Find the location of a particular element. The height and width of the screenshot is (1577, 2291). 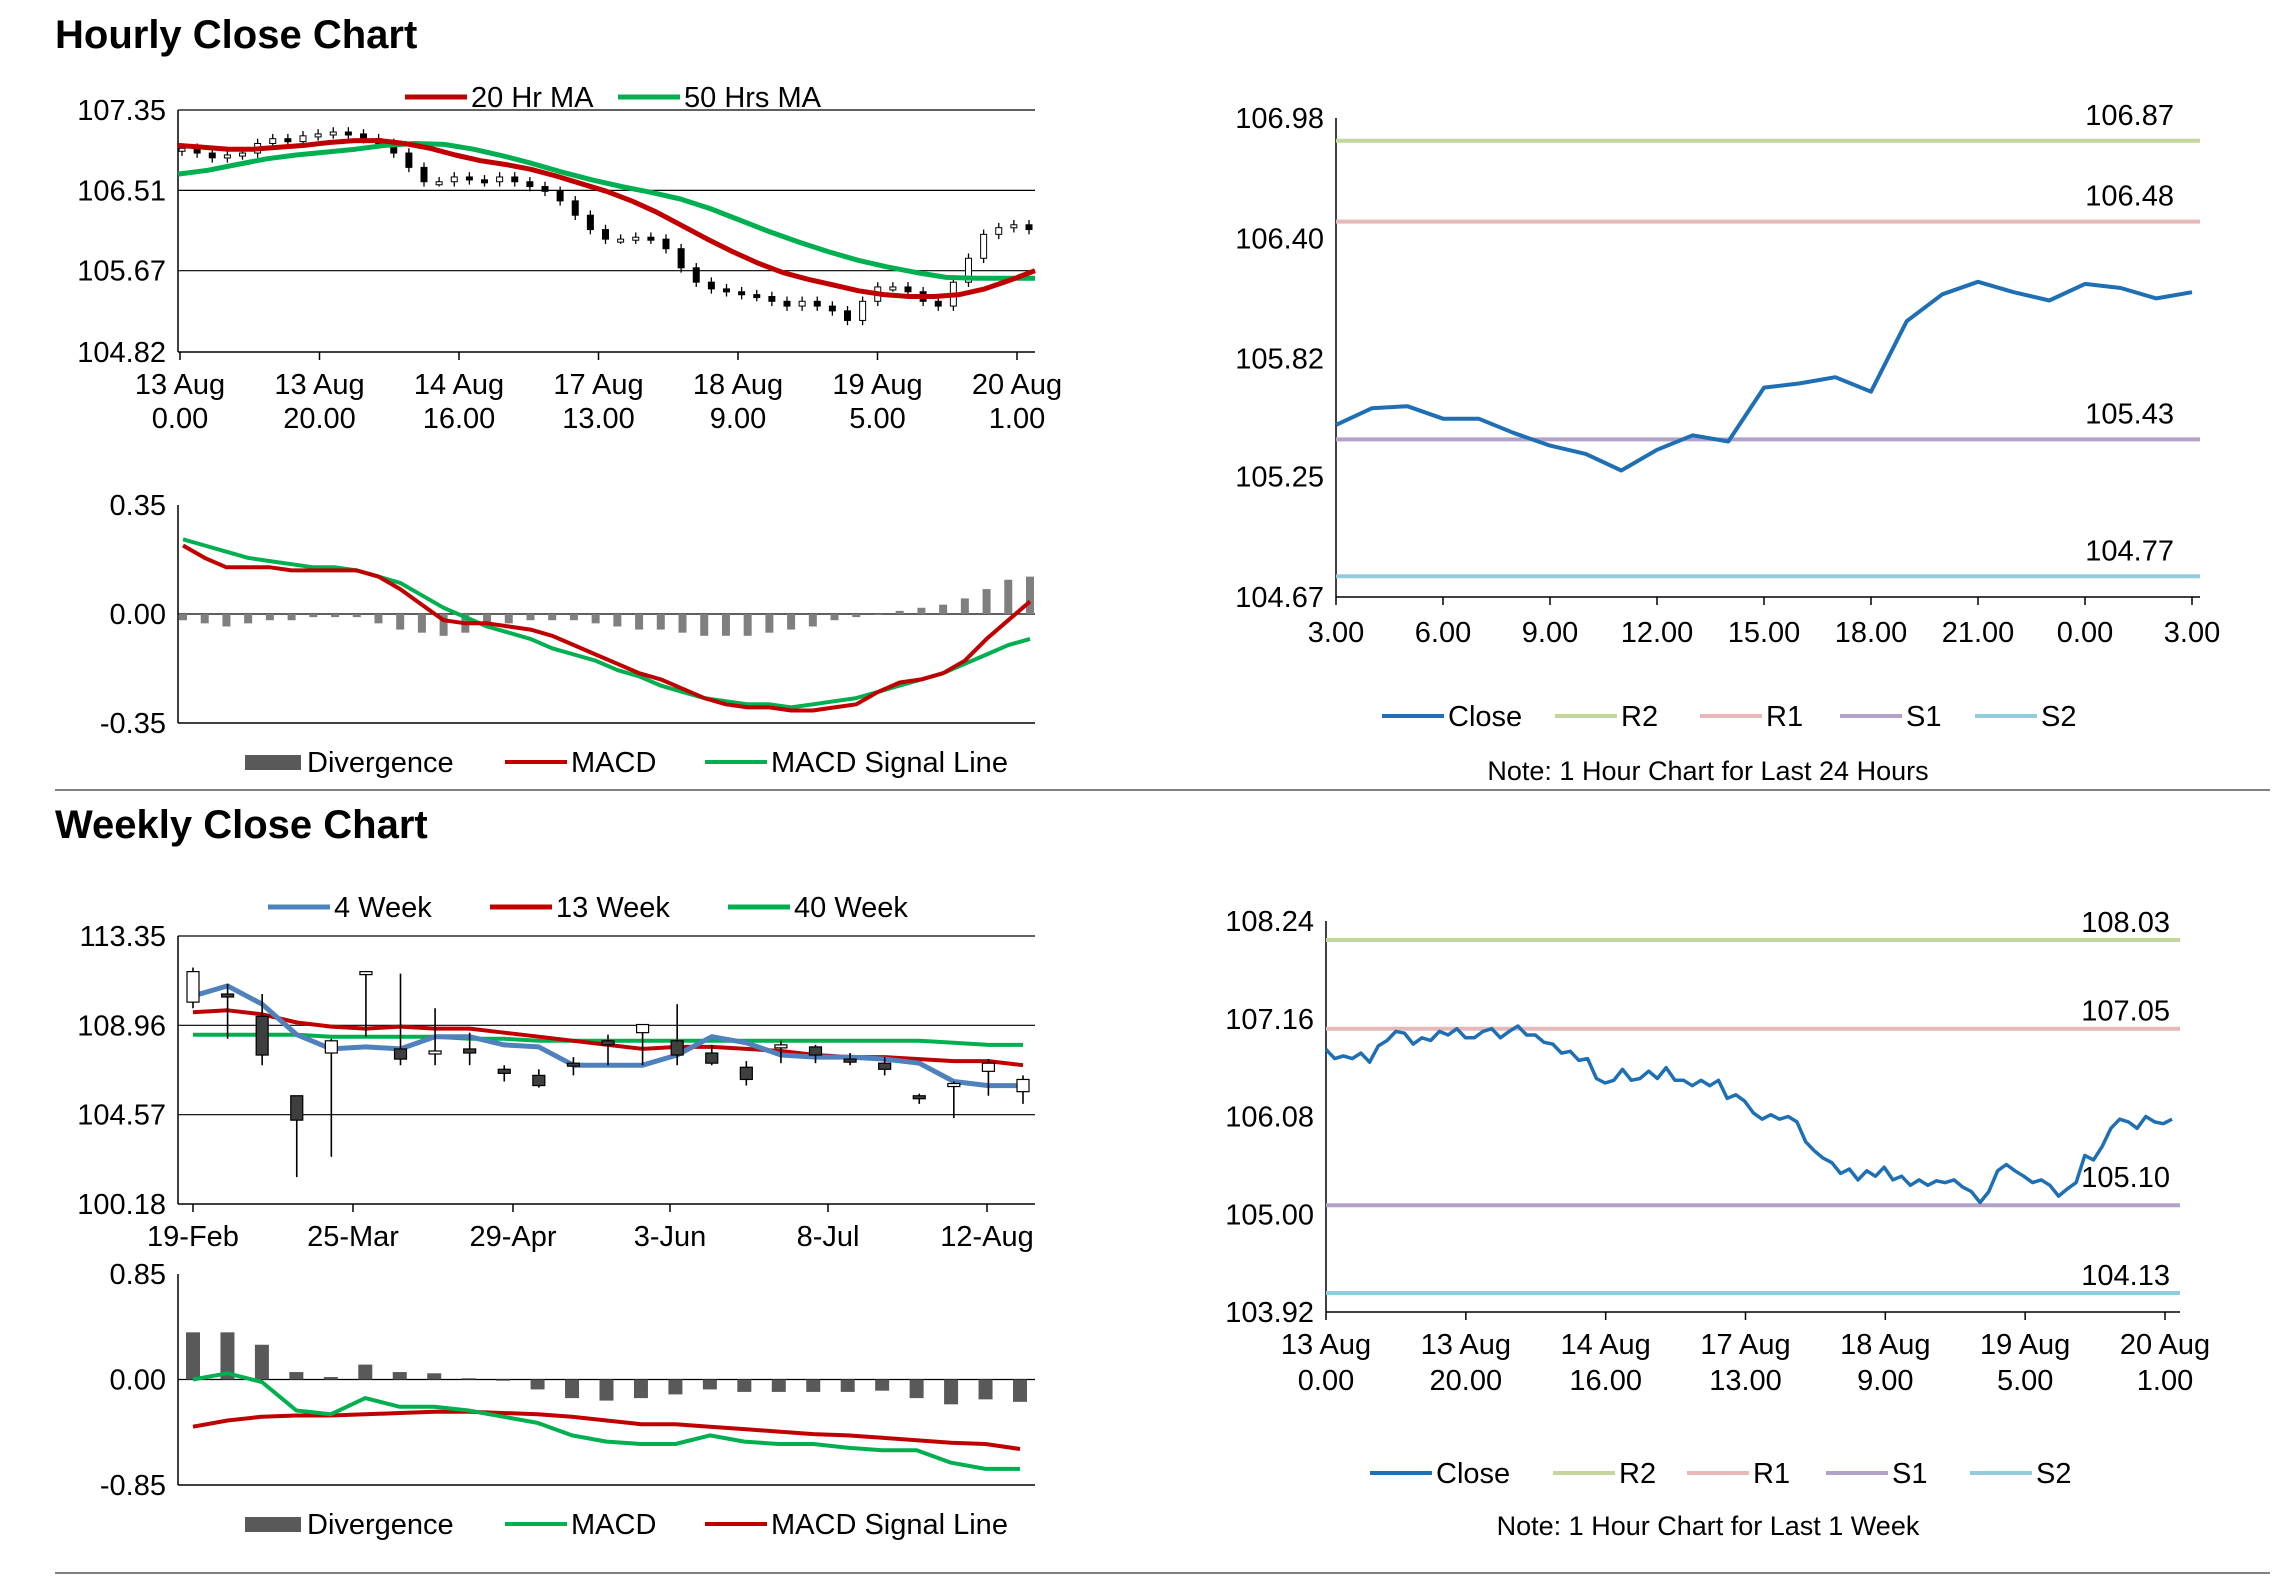

legend-ma50-label: 50 Hrs MA is located at coordinates (753, 98).